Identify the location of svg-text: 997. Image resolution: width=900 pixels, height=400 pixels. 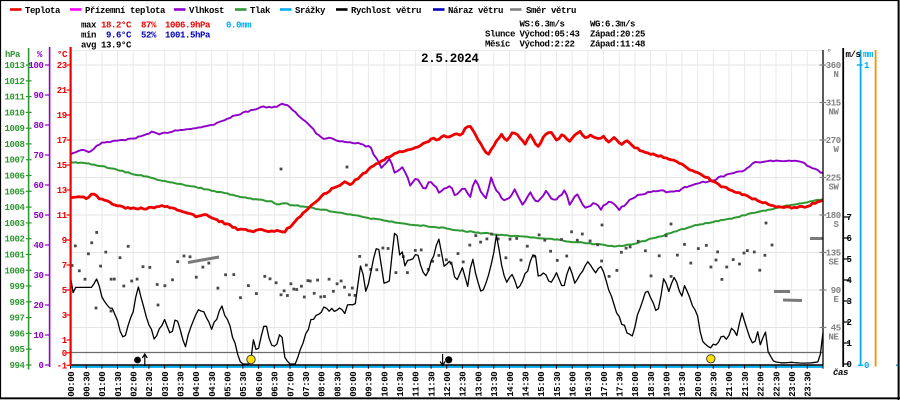
(16, 319).